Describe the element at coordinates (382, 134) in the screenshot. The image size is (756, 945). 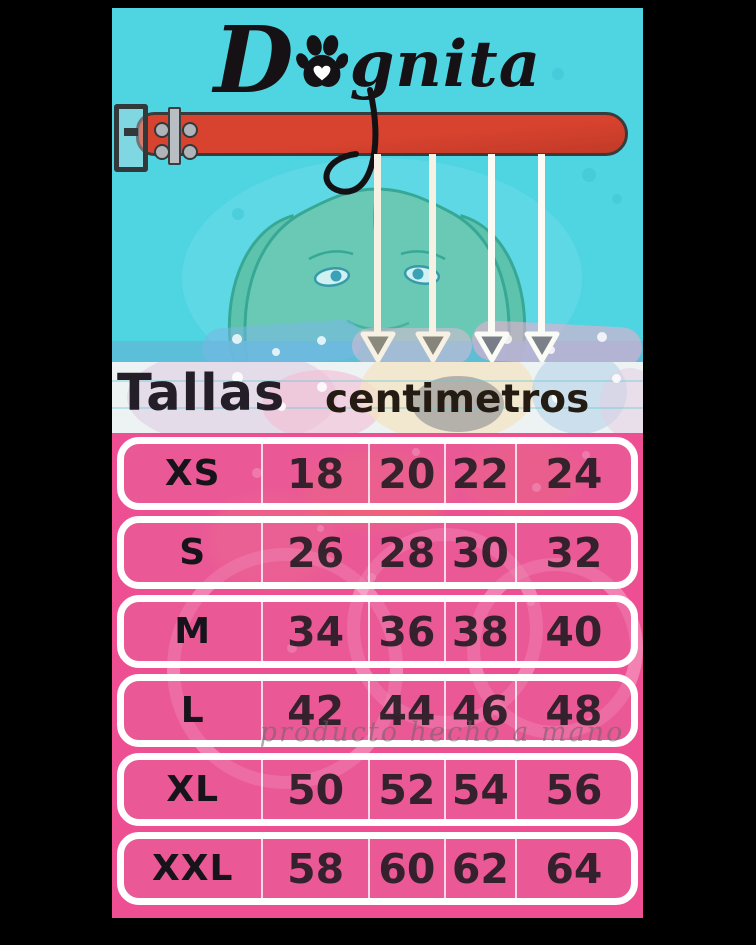
I see `dog-collar-illustration` at that location.